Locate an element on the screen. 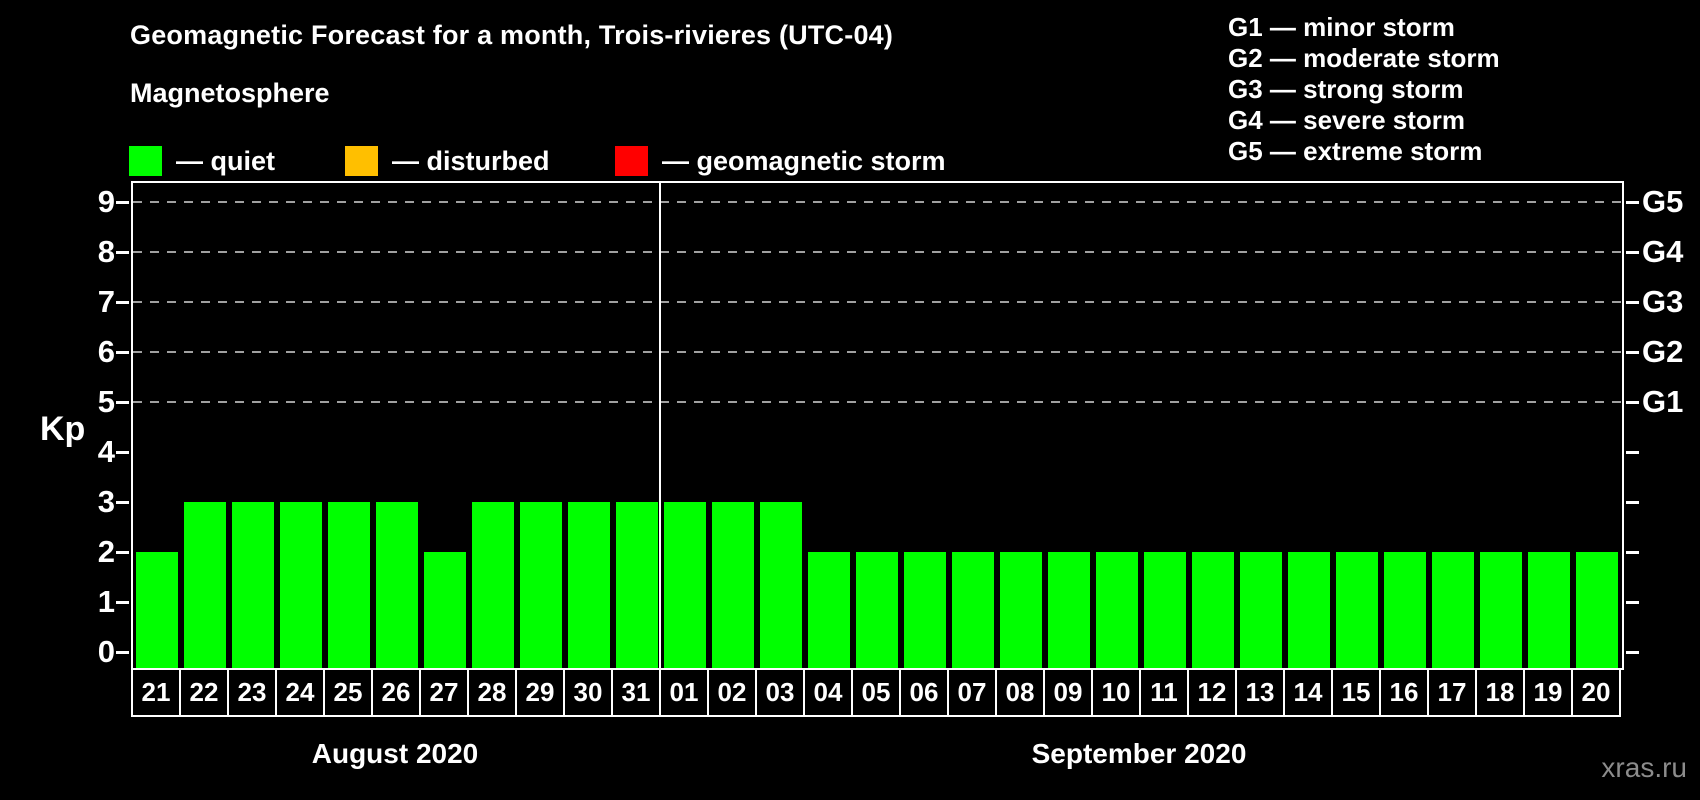 This screenshot has height=800, width=1700. gridline-kp5 is located at coordinates (877, 402).